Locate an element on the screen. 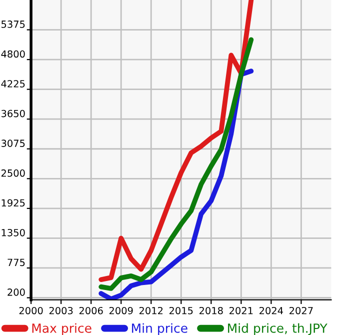 The width and height of the screenshot is (345, 335). x-tick-label: 2009 is located at coordinates (121, 310).